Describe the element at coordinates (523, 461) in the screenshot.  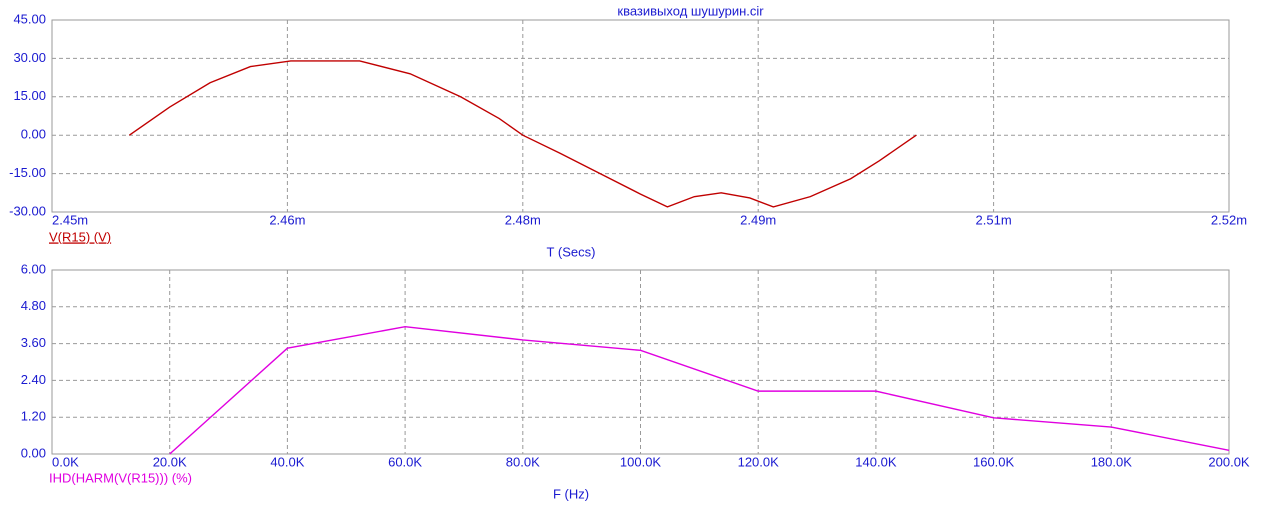
I see `x-tick-label: 80.0K` at that location.